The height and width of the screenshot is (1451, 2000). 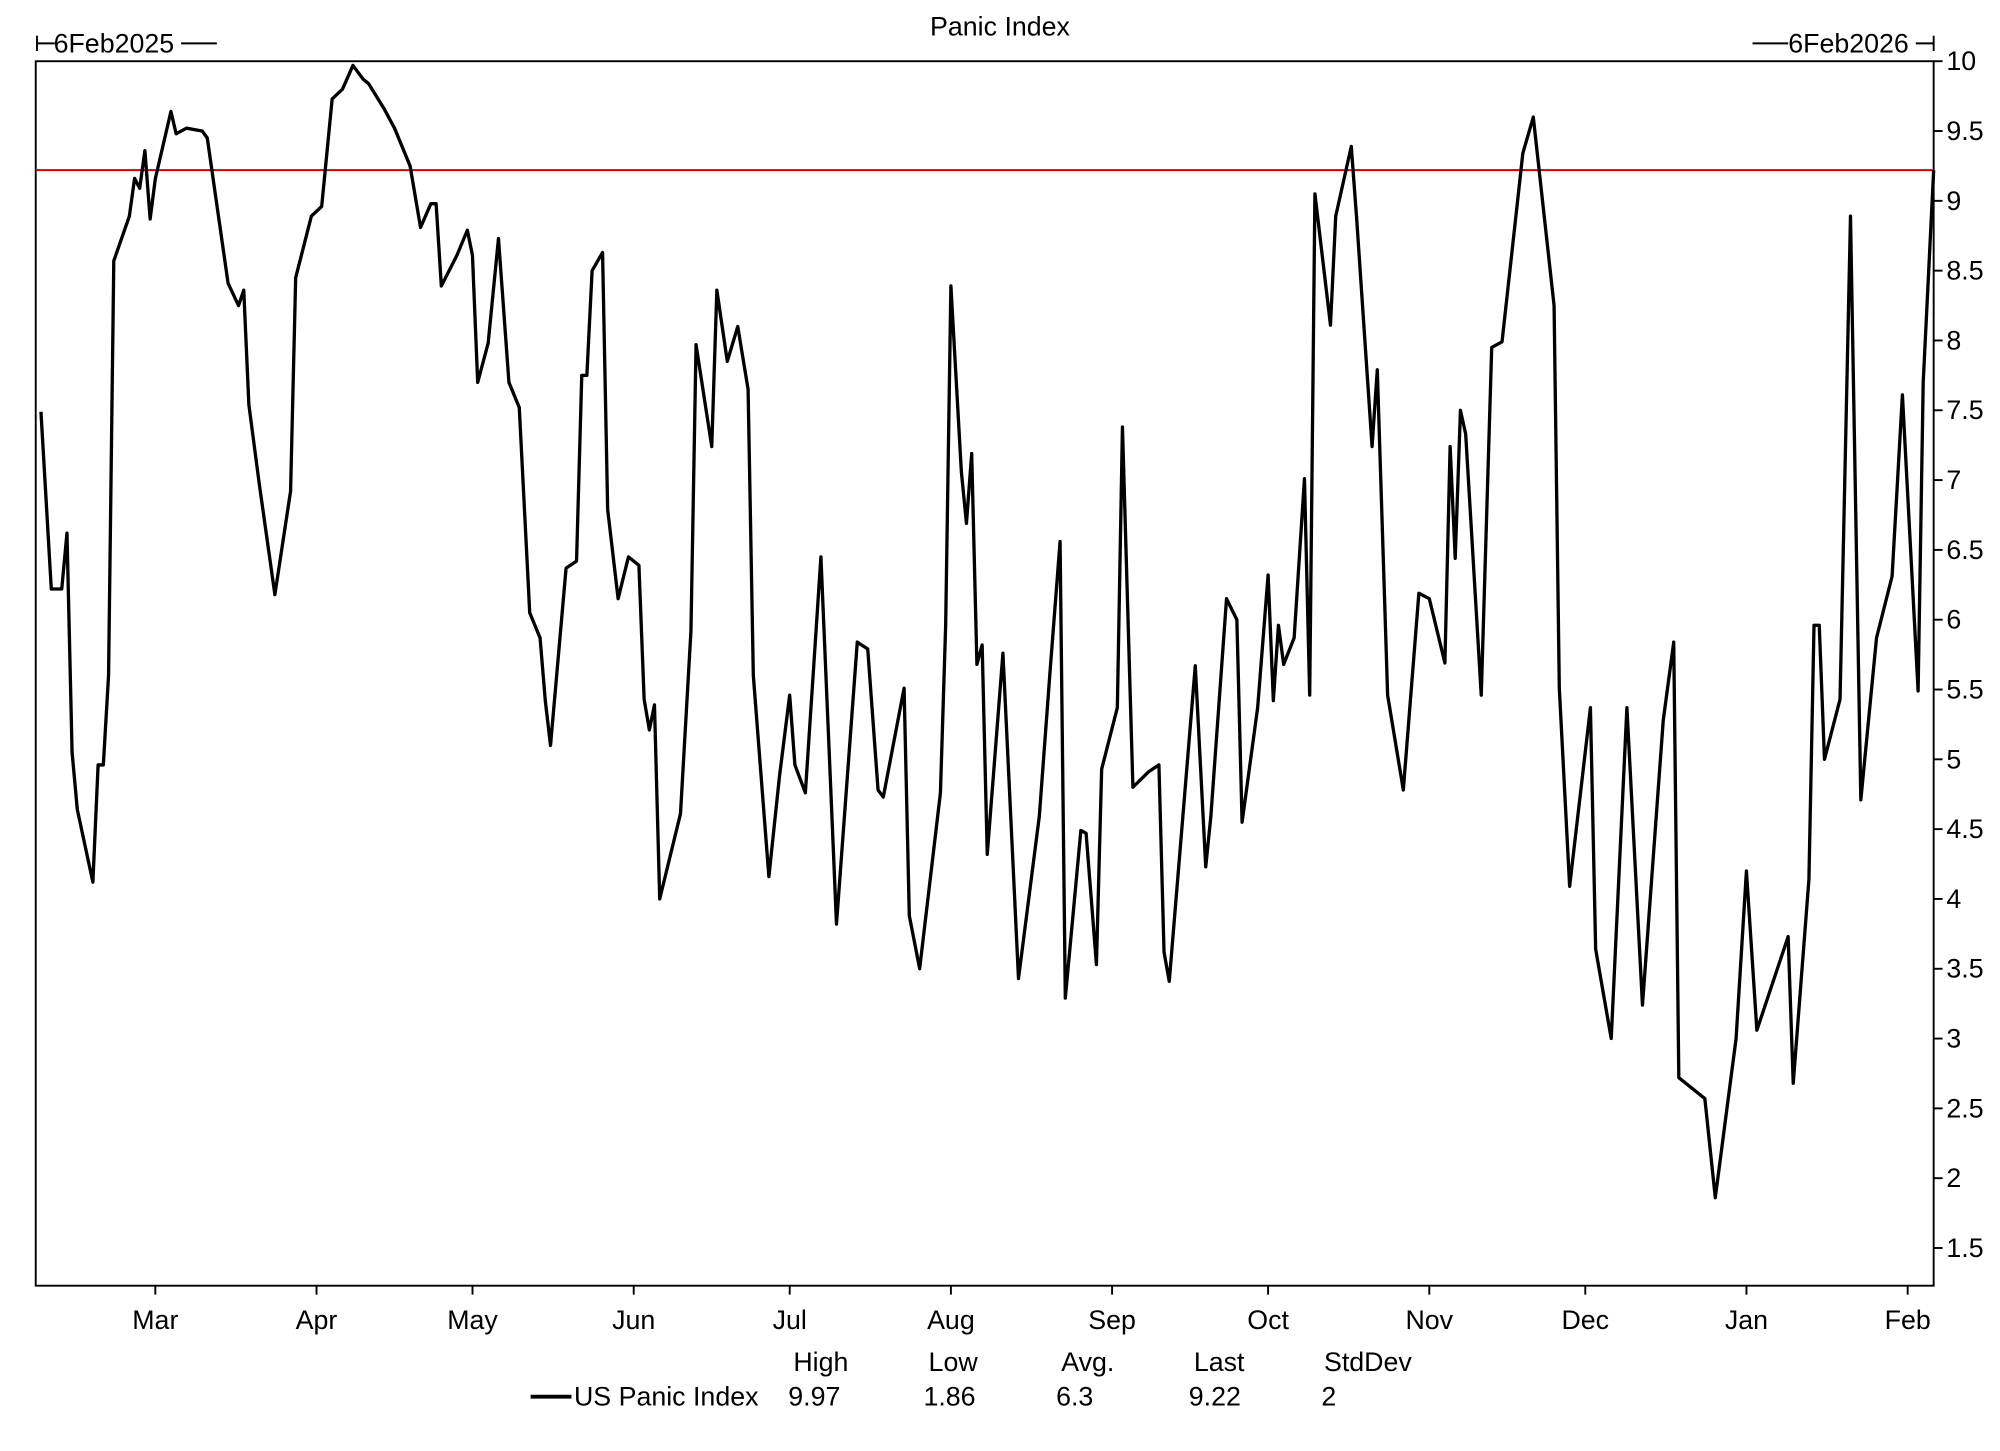 What do you see at coordinates (1215, 1397) in the screenshot?
I see `legend-value: 9.22` at bounding box center [1215, 1397].